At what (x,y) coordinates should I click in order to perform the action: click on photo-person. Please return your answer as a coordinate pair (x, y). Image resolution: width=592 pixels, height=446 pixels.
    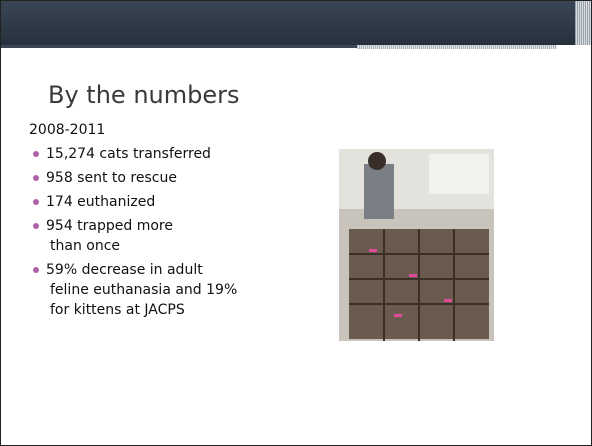
    Looking at the image, I should click on (379, 191).